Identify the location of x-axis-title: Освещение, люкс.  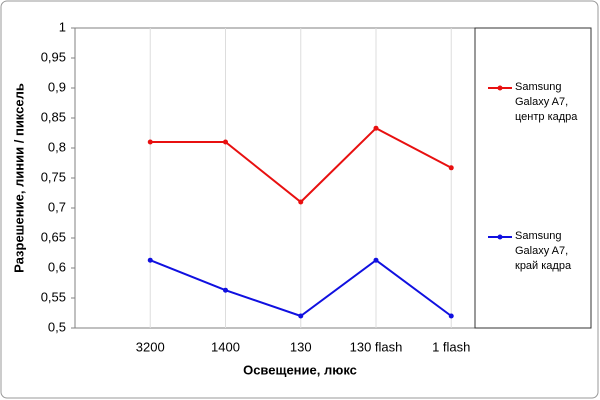
(300, 369).